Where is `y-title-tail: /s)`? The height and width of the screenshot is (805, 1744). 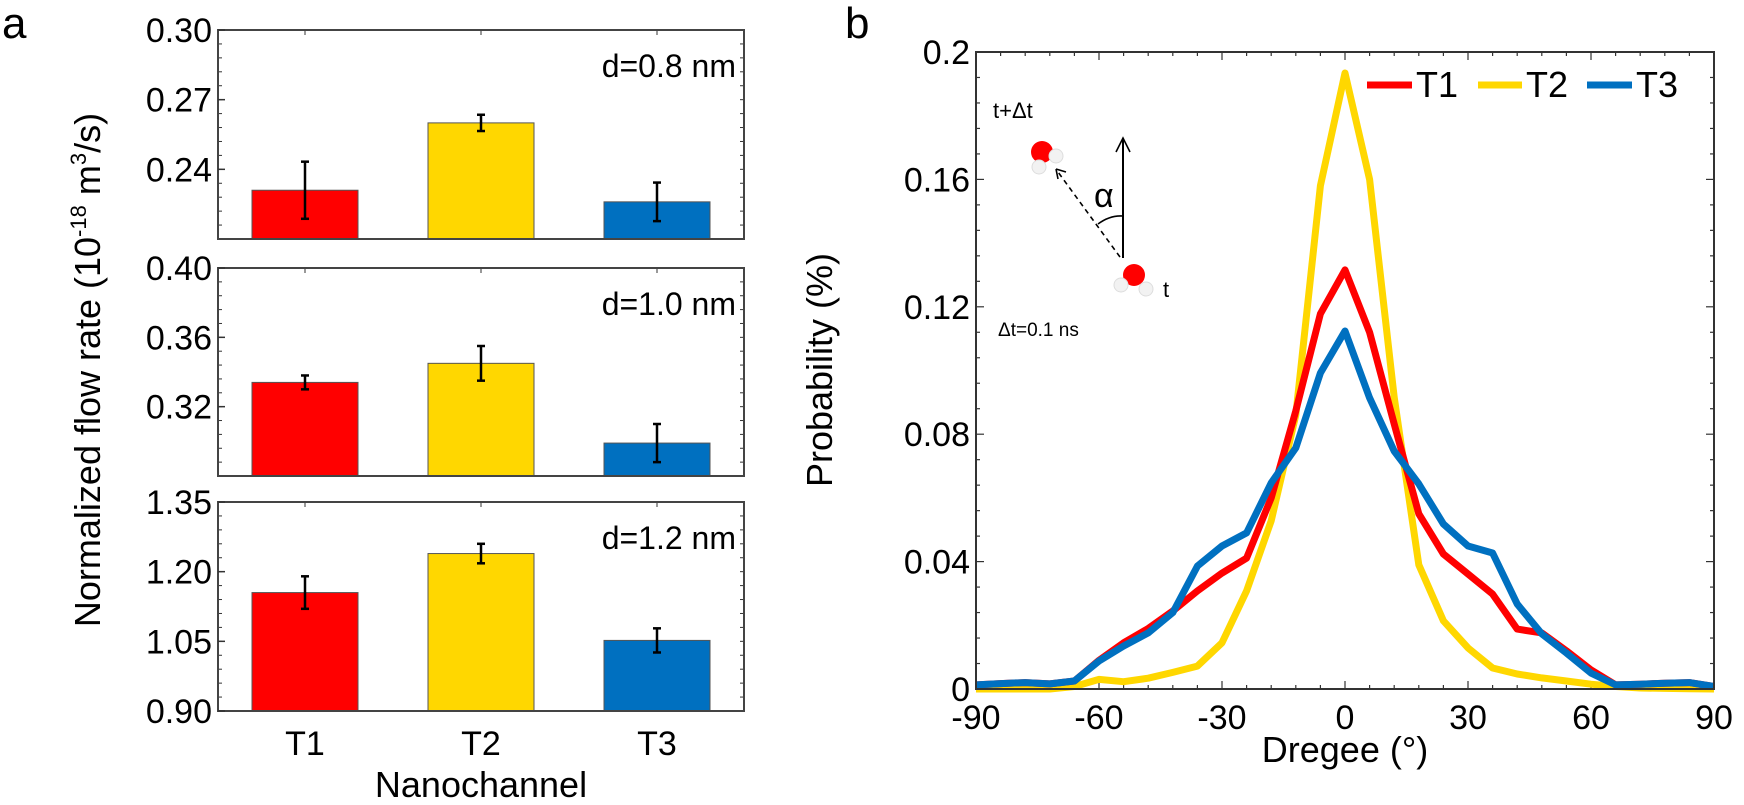 y-title-tail: /s) is located at coordinates (87, 133).